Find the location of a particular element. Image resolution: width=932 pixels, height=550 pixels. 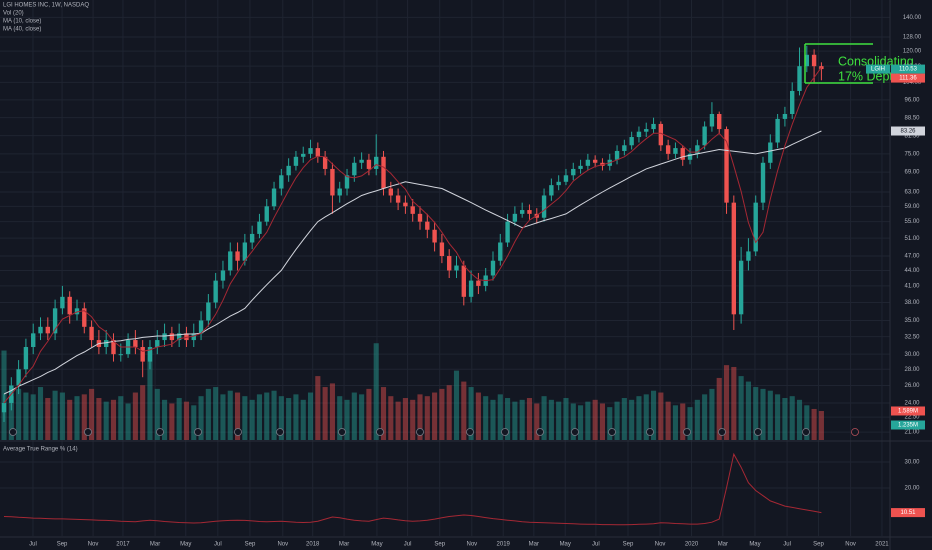

x-tick-label: Nov is located at coordinates (850, 545).